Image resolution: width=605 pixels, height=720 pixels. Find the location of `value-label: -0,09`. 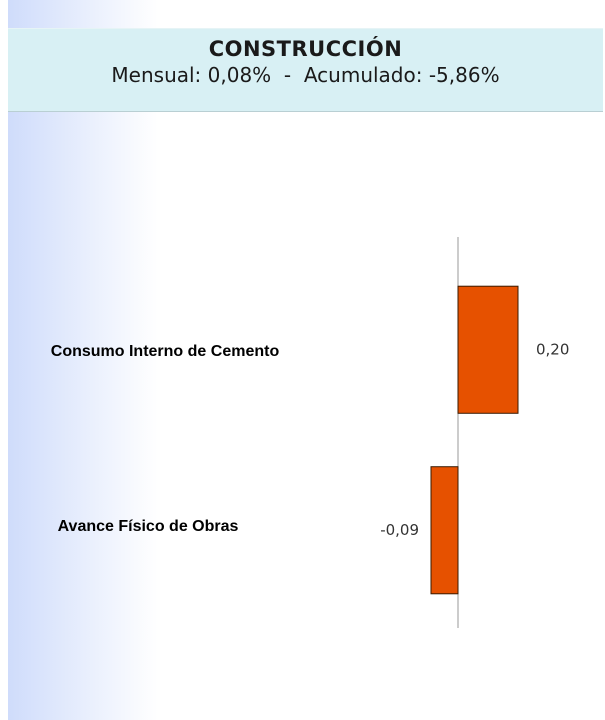

value-label: -0,09 is located at coordinates (399, 530).